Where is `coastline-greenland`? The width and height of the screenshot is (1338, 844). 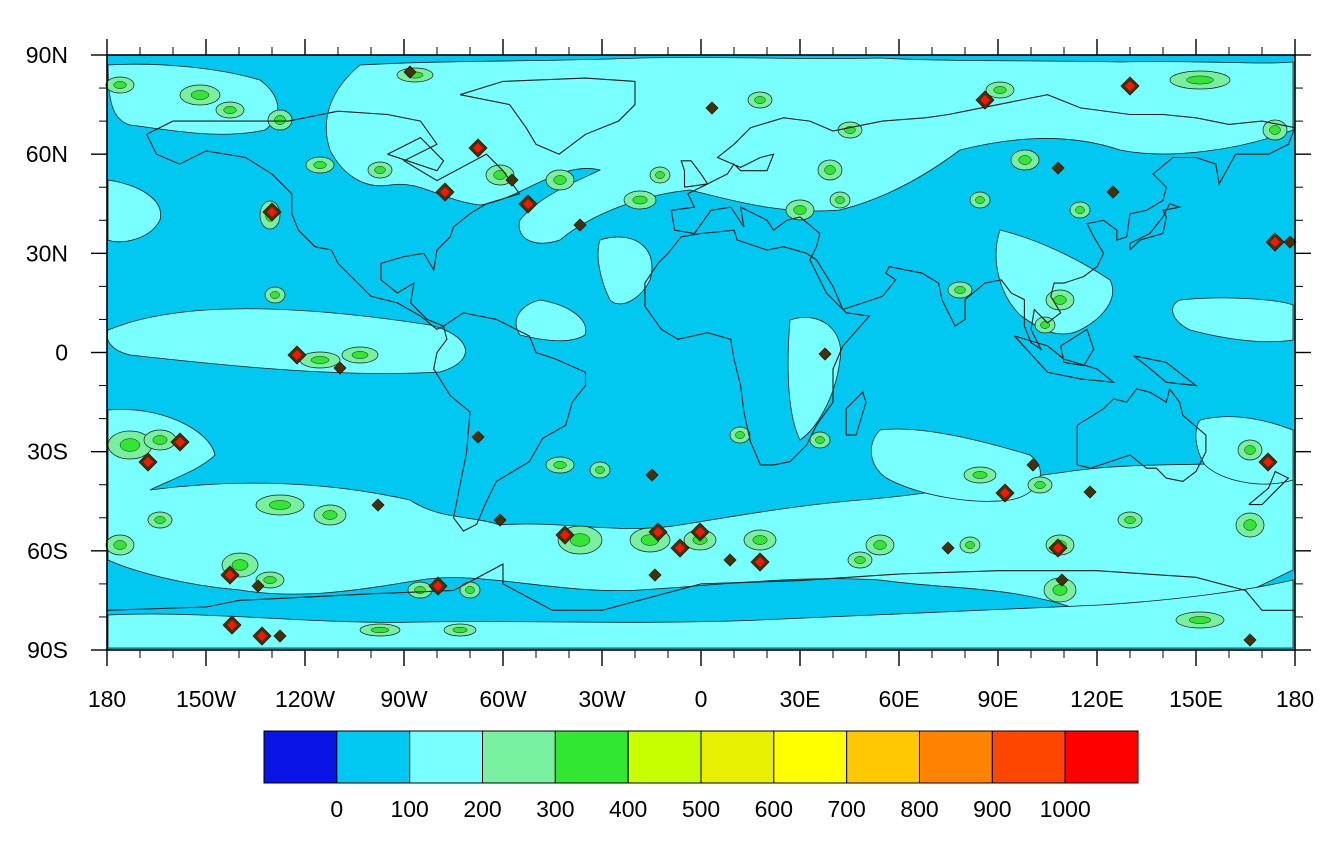 coastline-greenland is located at coordinates (547, 116).